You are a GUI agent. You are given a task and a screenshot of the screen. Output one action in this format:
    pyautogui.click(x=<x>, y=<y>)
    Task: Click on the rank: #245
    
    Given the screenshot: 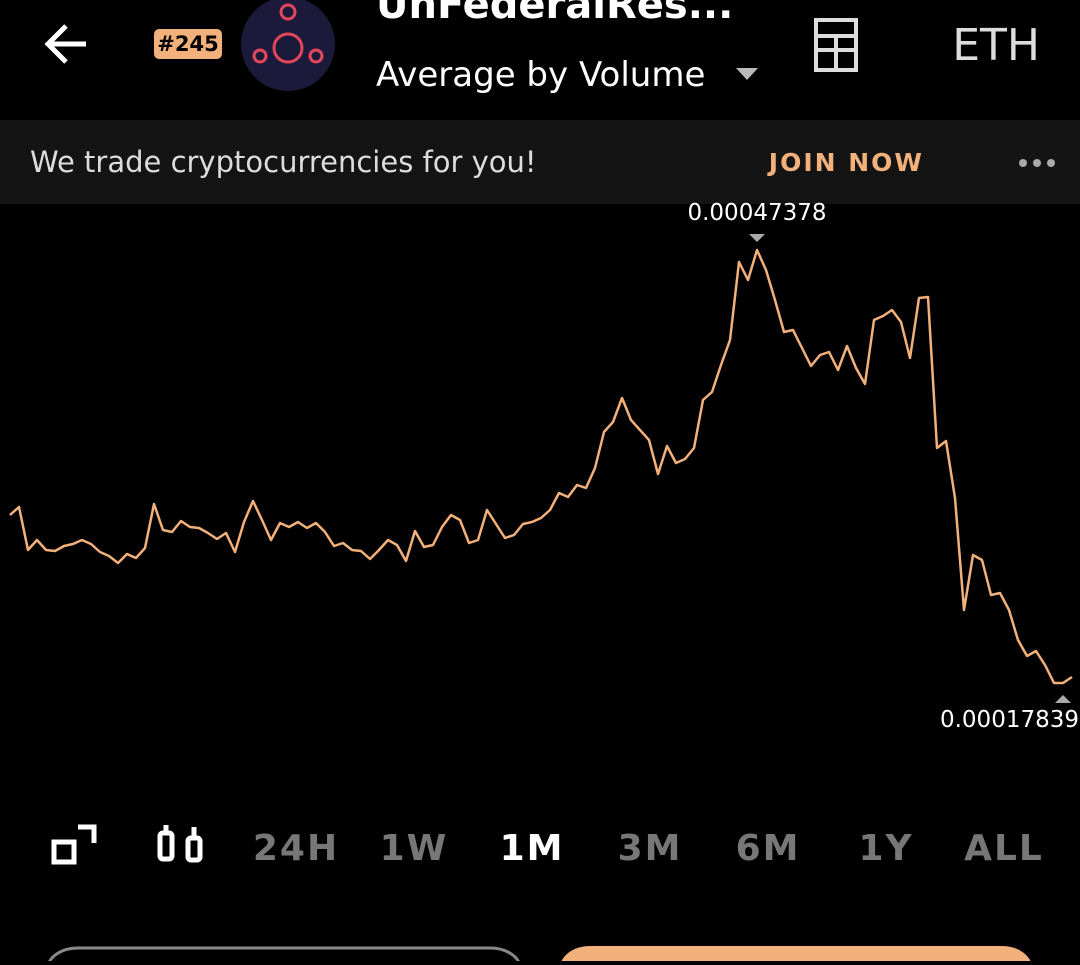 What is the action you would take?
    pyautogui.click(x=187, y=44)
    